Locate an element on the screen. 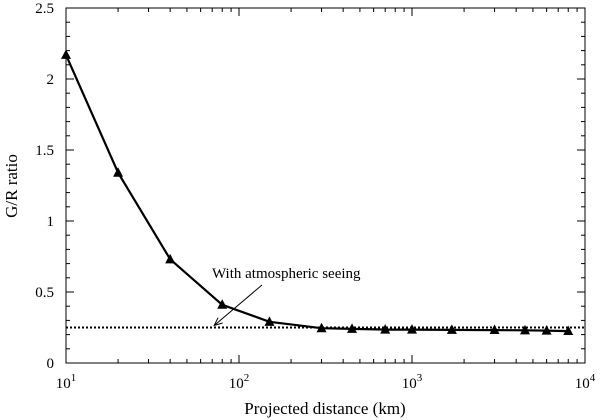  x-tick-label: 10³ is located at coordinates (412, 382).